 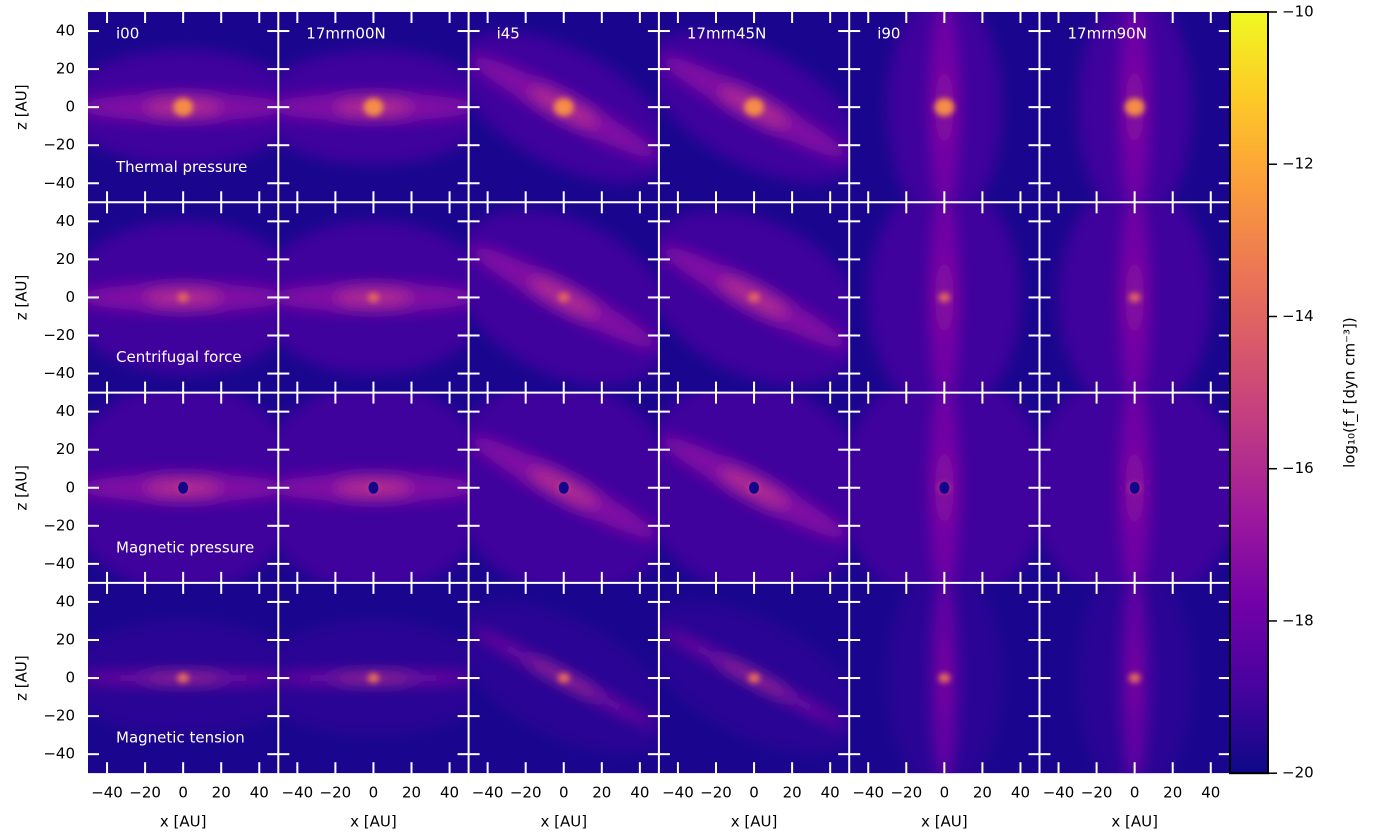 What do you see at coordinates (1298, 620) in the screenshot?
I see `colorbar-tick-label: −18` at bounding box center [1298, 620].